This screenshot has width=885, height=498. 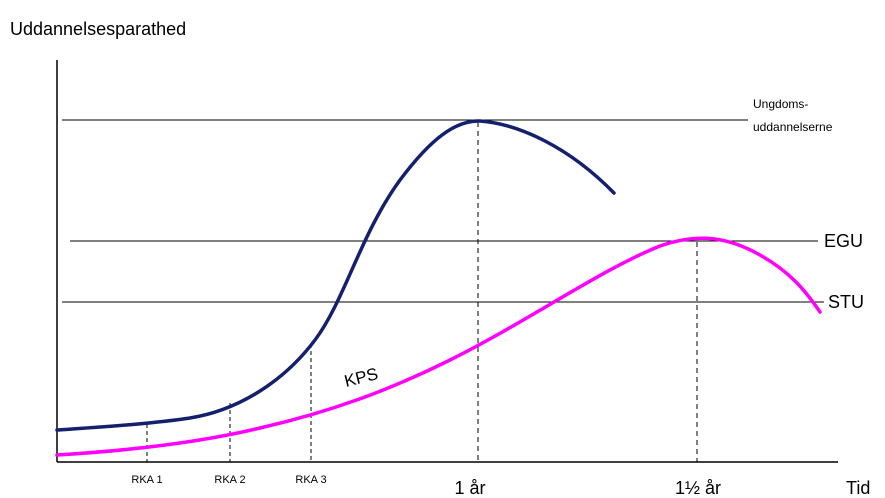 What do you see at coordinates (98, 29) in the screenshot?
I see `diagram-title: Uddannelsesparathed` at bounding box center [98, 29].